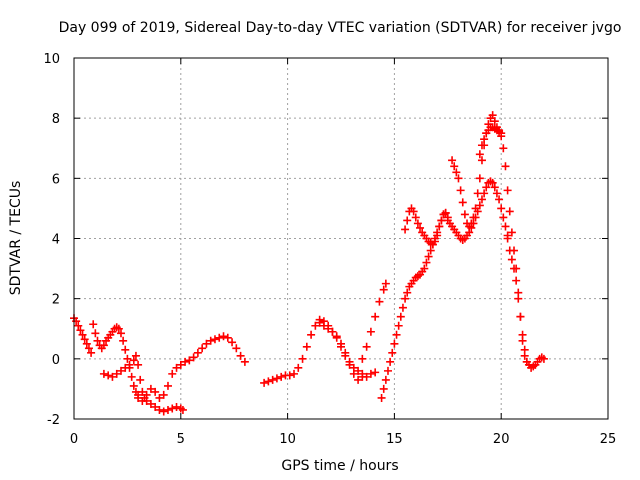 Image resolution: width=640 pixels, height=480 pixels. I want to click on x-tick-label: 25, so click(608, 439).